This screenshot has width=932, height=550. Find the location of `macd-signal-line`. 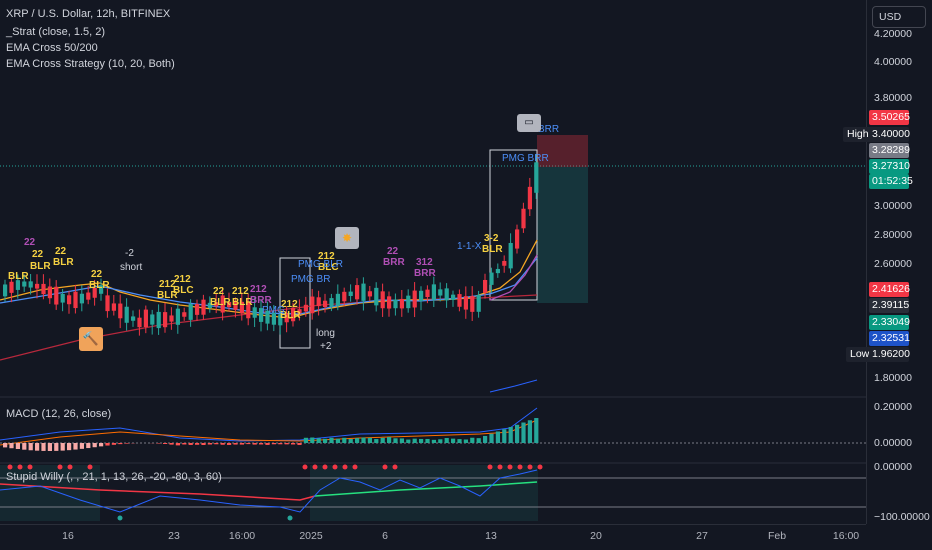

macd-signal-line is located at coordinates (269, 432).